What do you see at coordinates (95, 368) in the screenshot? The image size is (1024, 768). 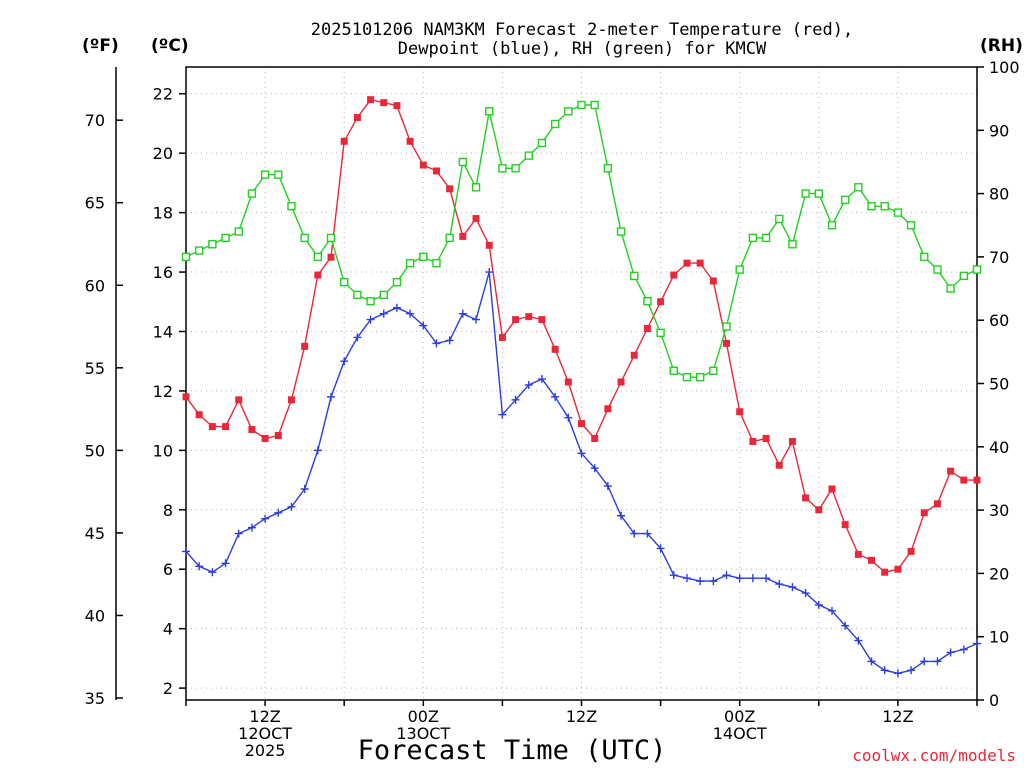 I see `fahrenheit-tick-label: 55` at bounding box center [95, 368].